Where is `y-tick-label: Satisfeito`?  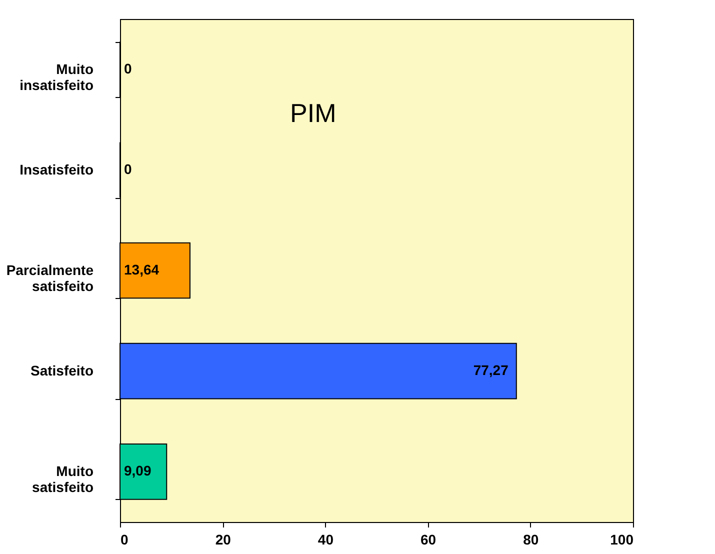 y-tick-label: Satisfeito is located at coordinates (62, 370).